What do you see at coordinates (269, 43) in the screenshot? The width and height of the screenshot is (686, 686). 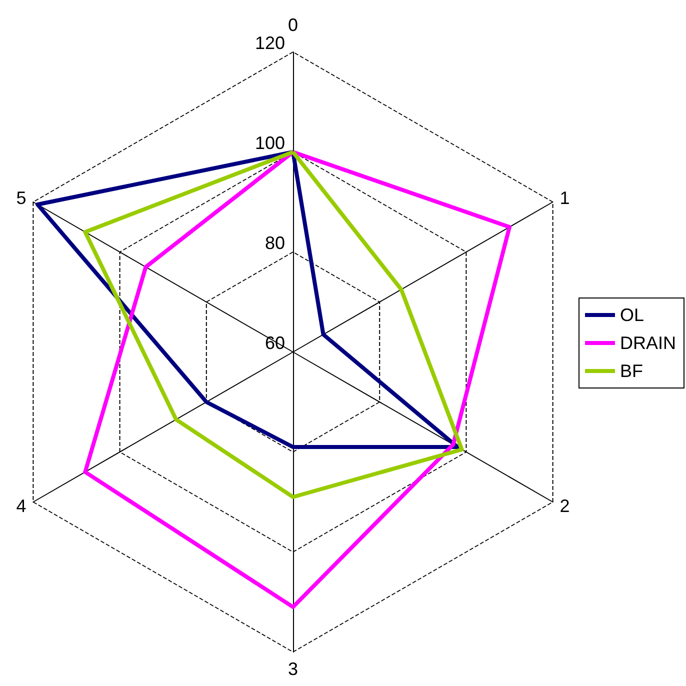 I see `y-tick-label: 120` at bounding box center [269, 43].